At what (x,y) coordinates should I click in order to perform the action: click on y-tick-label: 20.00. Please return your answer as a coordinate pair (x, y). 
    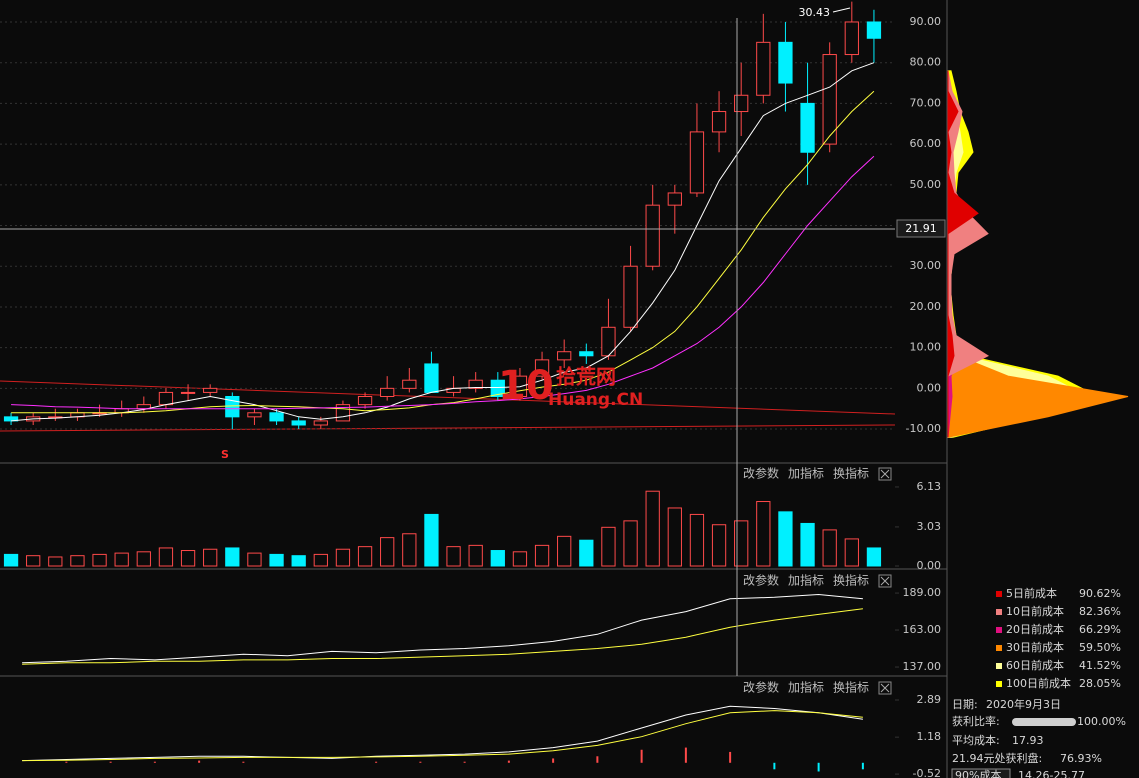
    Looking at the image, I should click on (926, 306).